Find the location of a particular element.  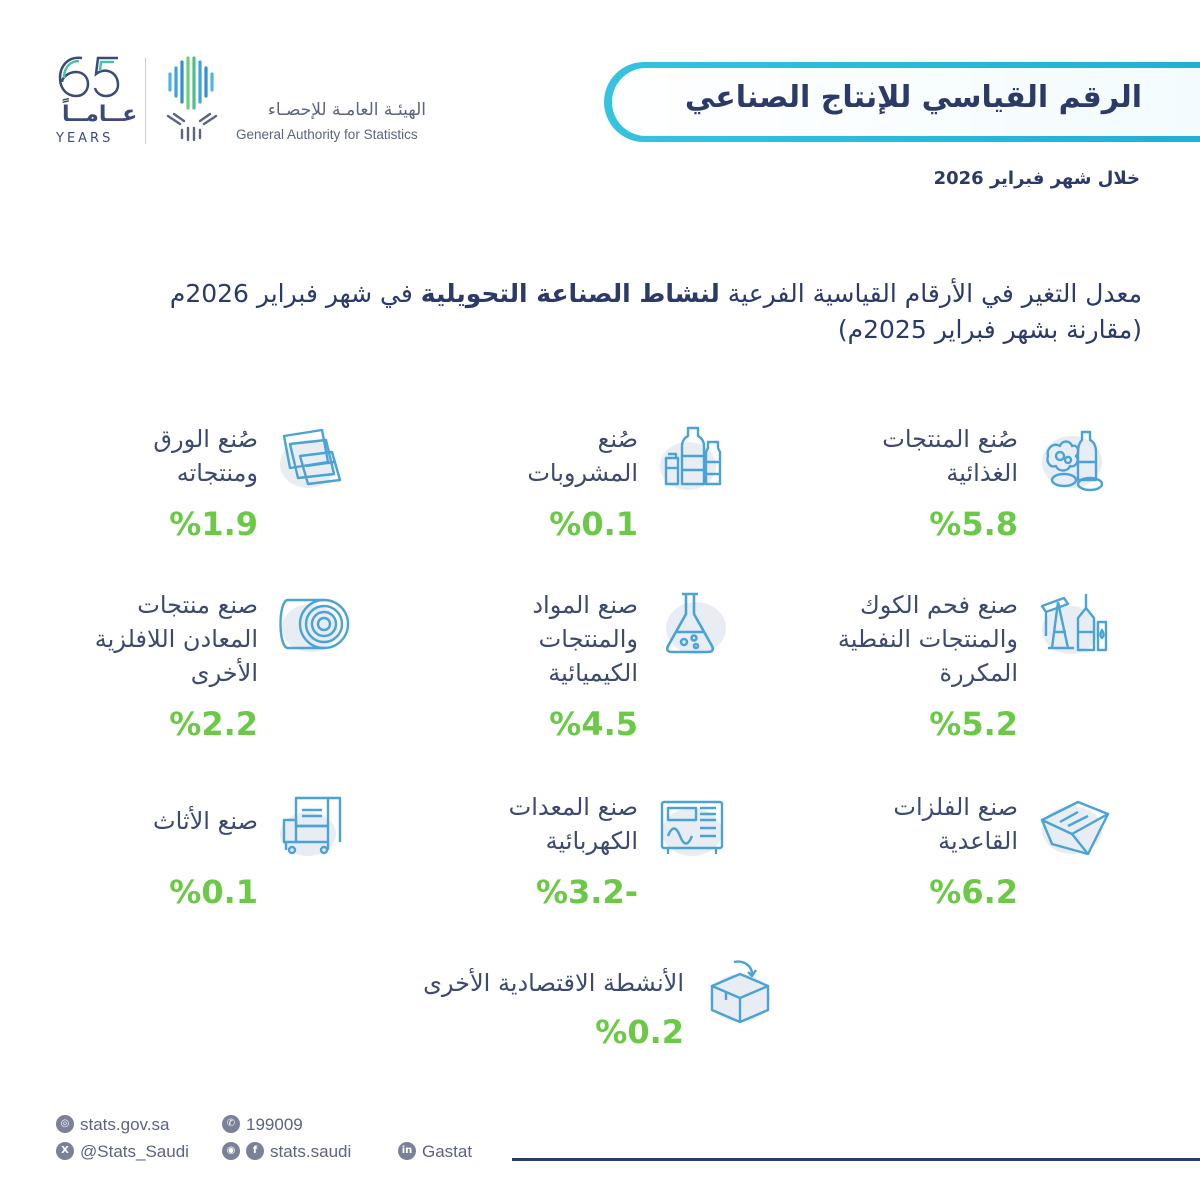

social-handle-text: stats.saudi is located at coordinates (311, 1151).